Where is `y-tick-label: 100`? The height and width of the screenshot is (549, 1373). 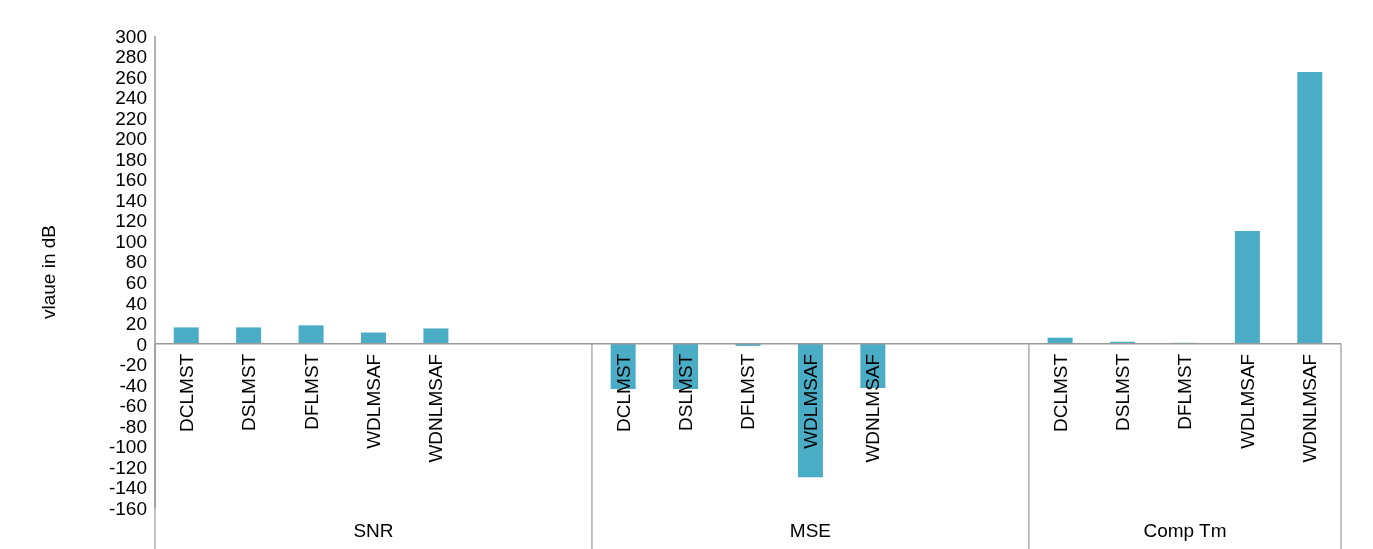 y-tick-label: 100 is located at coordinates (131, 241).